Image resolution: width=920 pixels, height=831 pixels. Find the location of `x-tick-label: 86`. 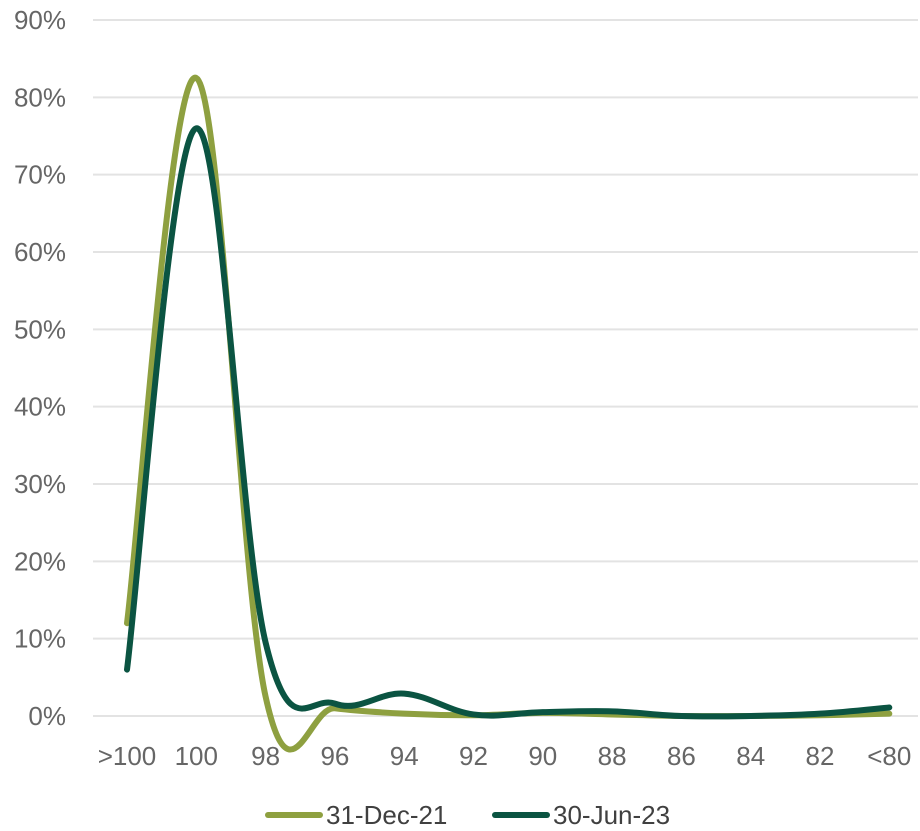

x-tick-label: 86 is located at coordinates (681, 756).